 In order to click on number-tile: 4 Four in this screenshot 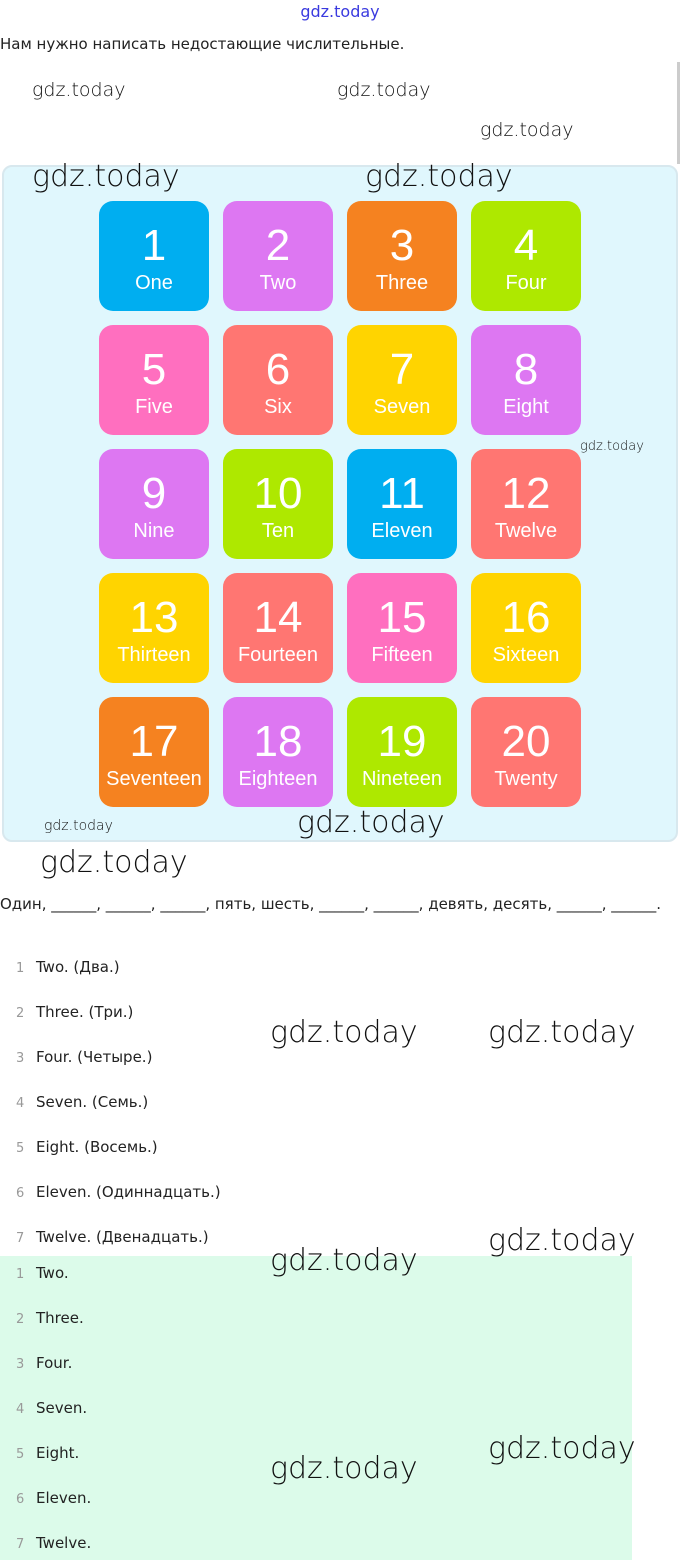, I will do `click(526, 256)`.